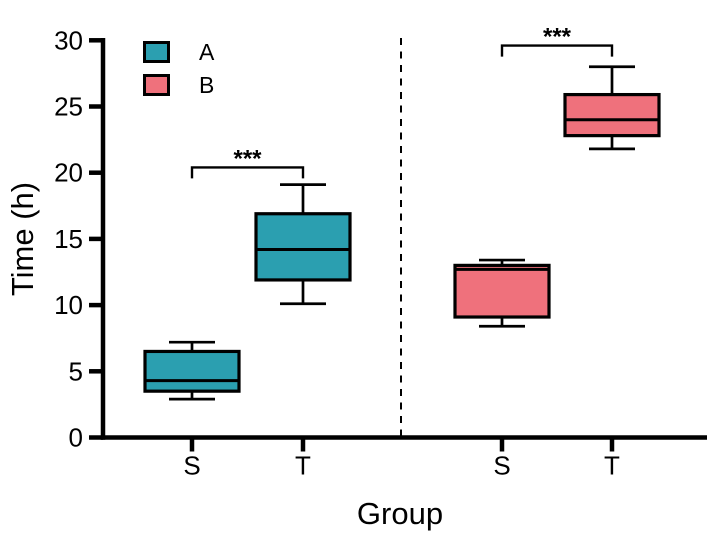  What do you see at coordinates (612, 115) in the screenshot?
I see `box-B-T` at bounding box center [612, 115].